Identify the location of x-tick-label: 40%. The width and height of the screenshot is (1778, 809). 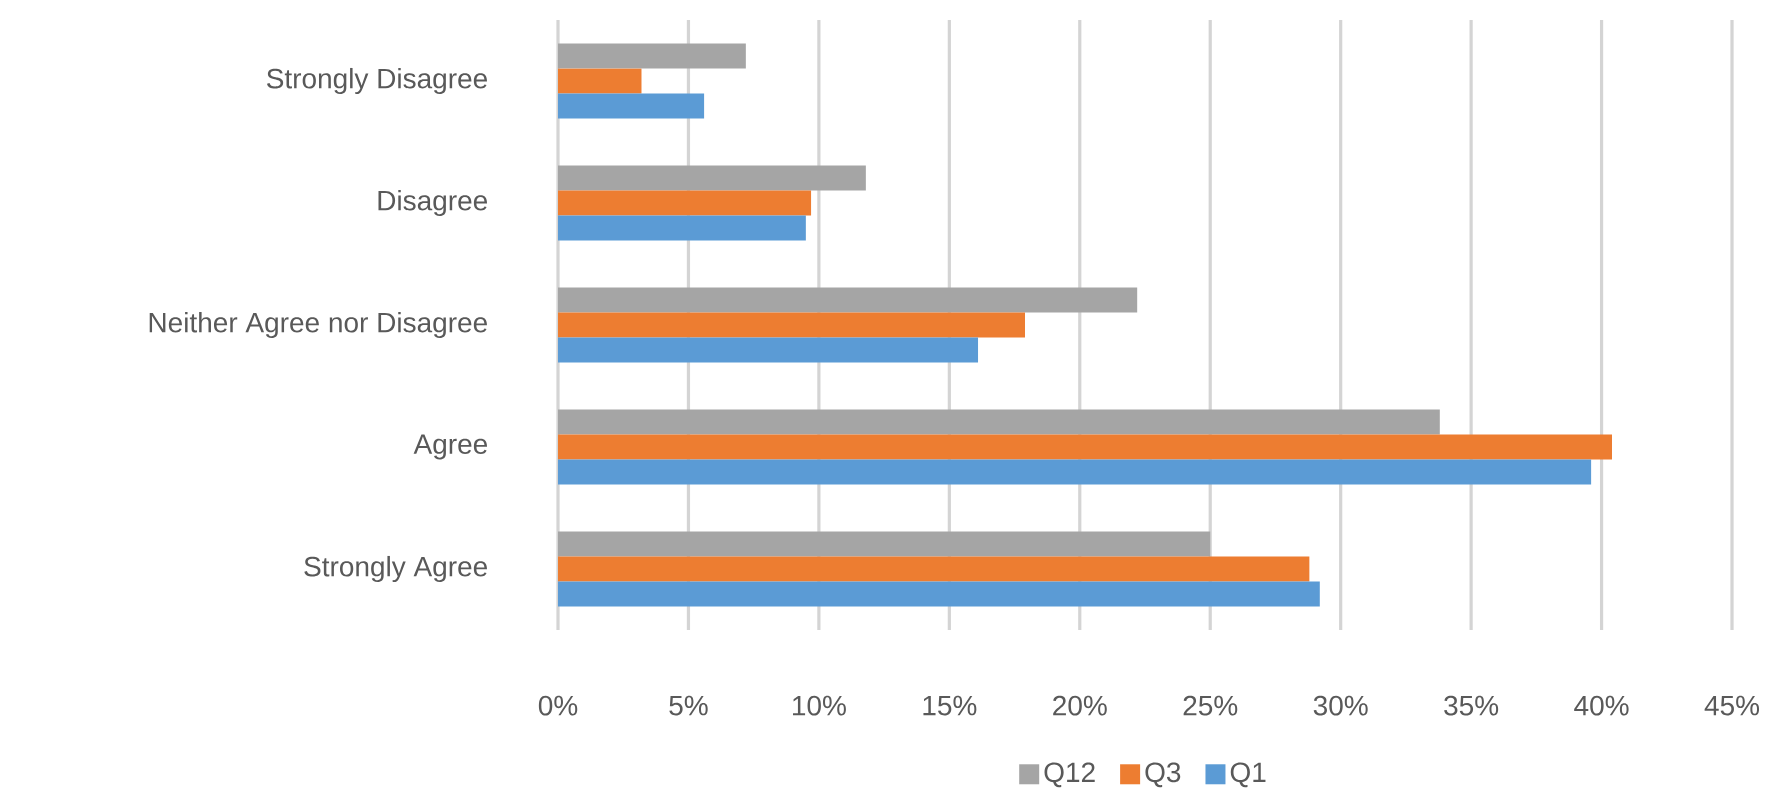
(1601, 705).